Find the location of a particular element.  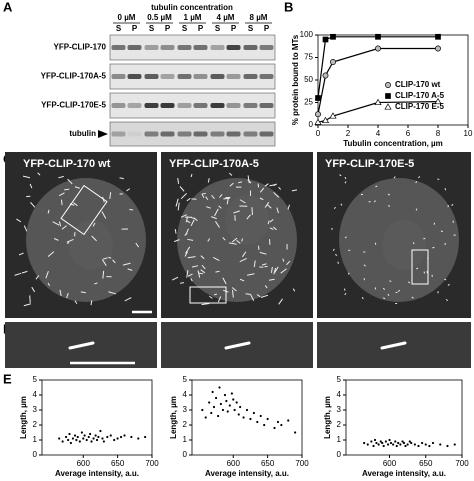

lane-label: P is located at coordinates (267, 28).